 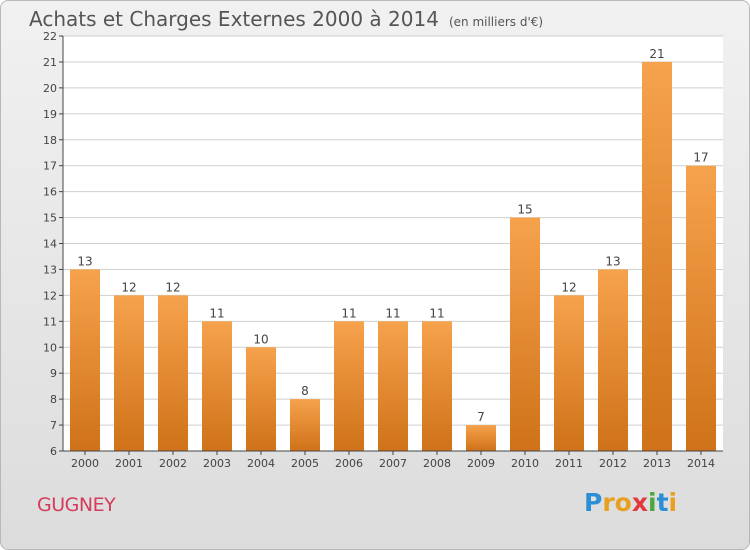 What do you see at coordinates (53, 425) in the screenshot?
I see `y-tick-label: 7` at bounding box center [53, 425].